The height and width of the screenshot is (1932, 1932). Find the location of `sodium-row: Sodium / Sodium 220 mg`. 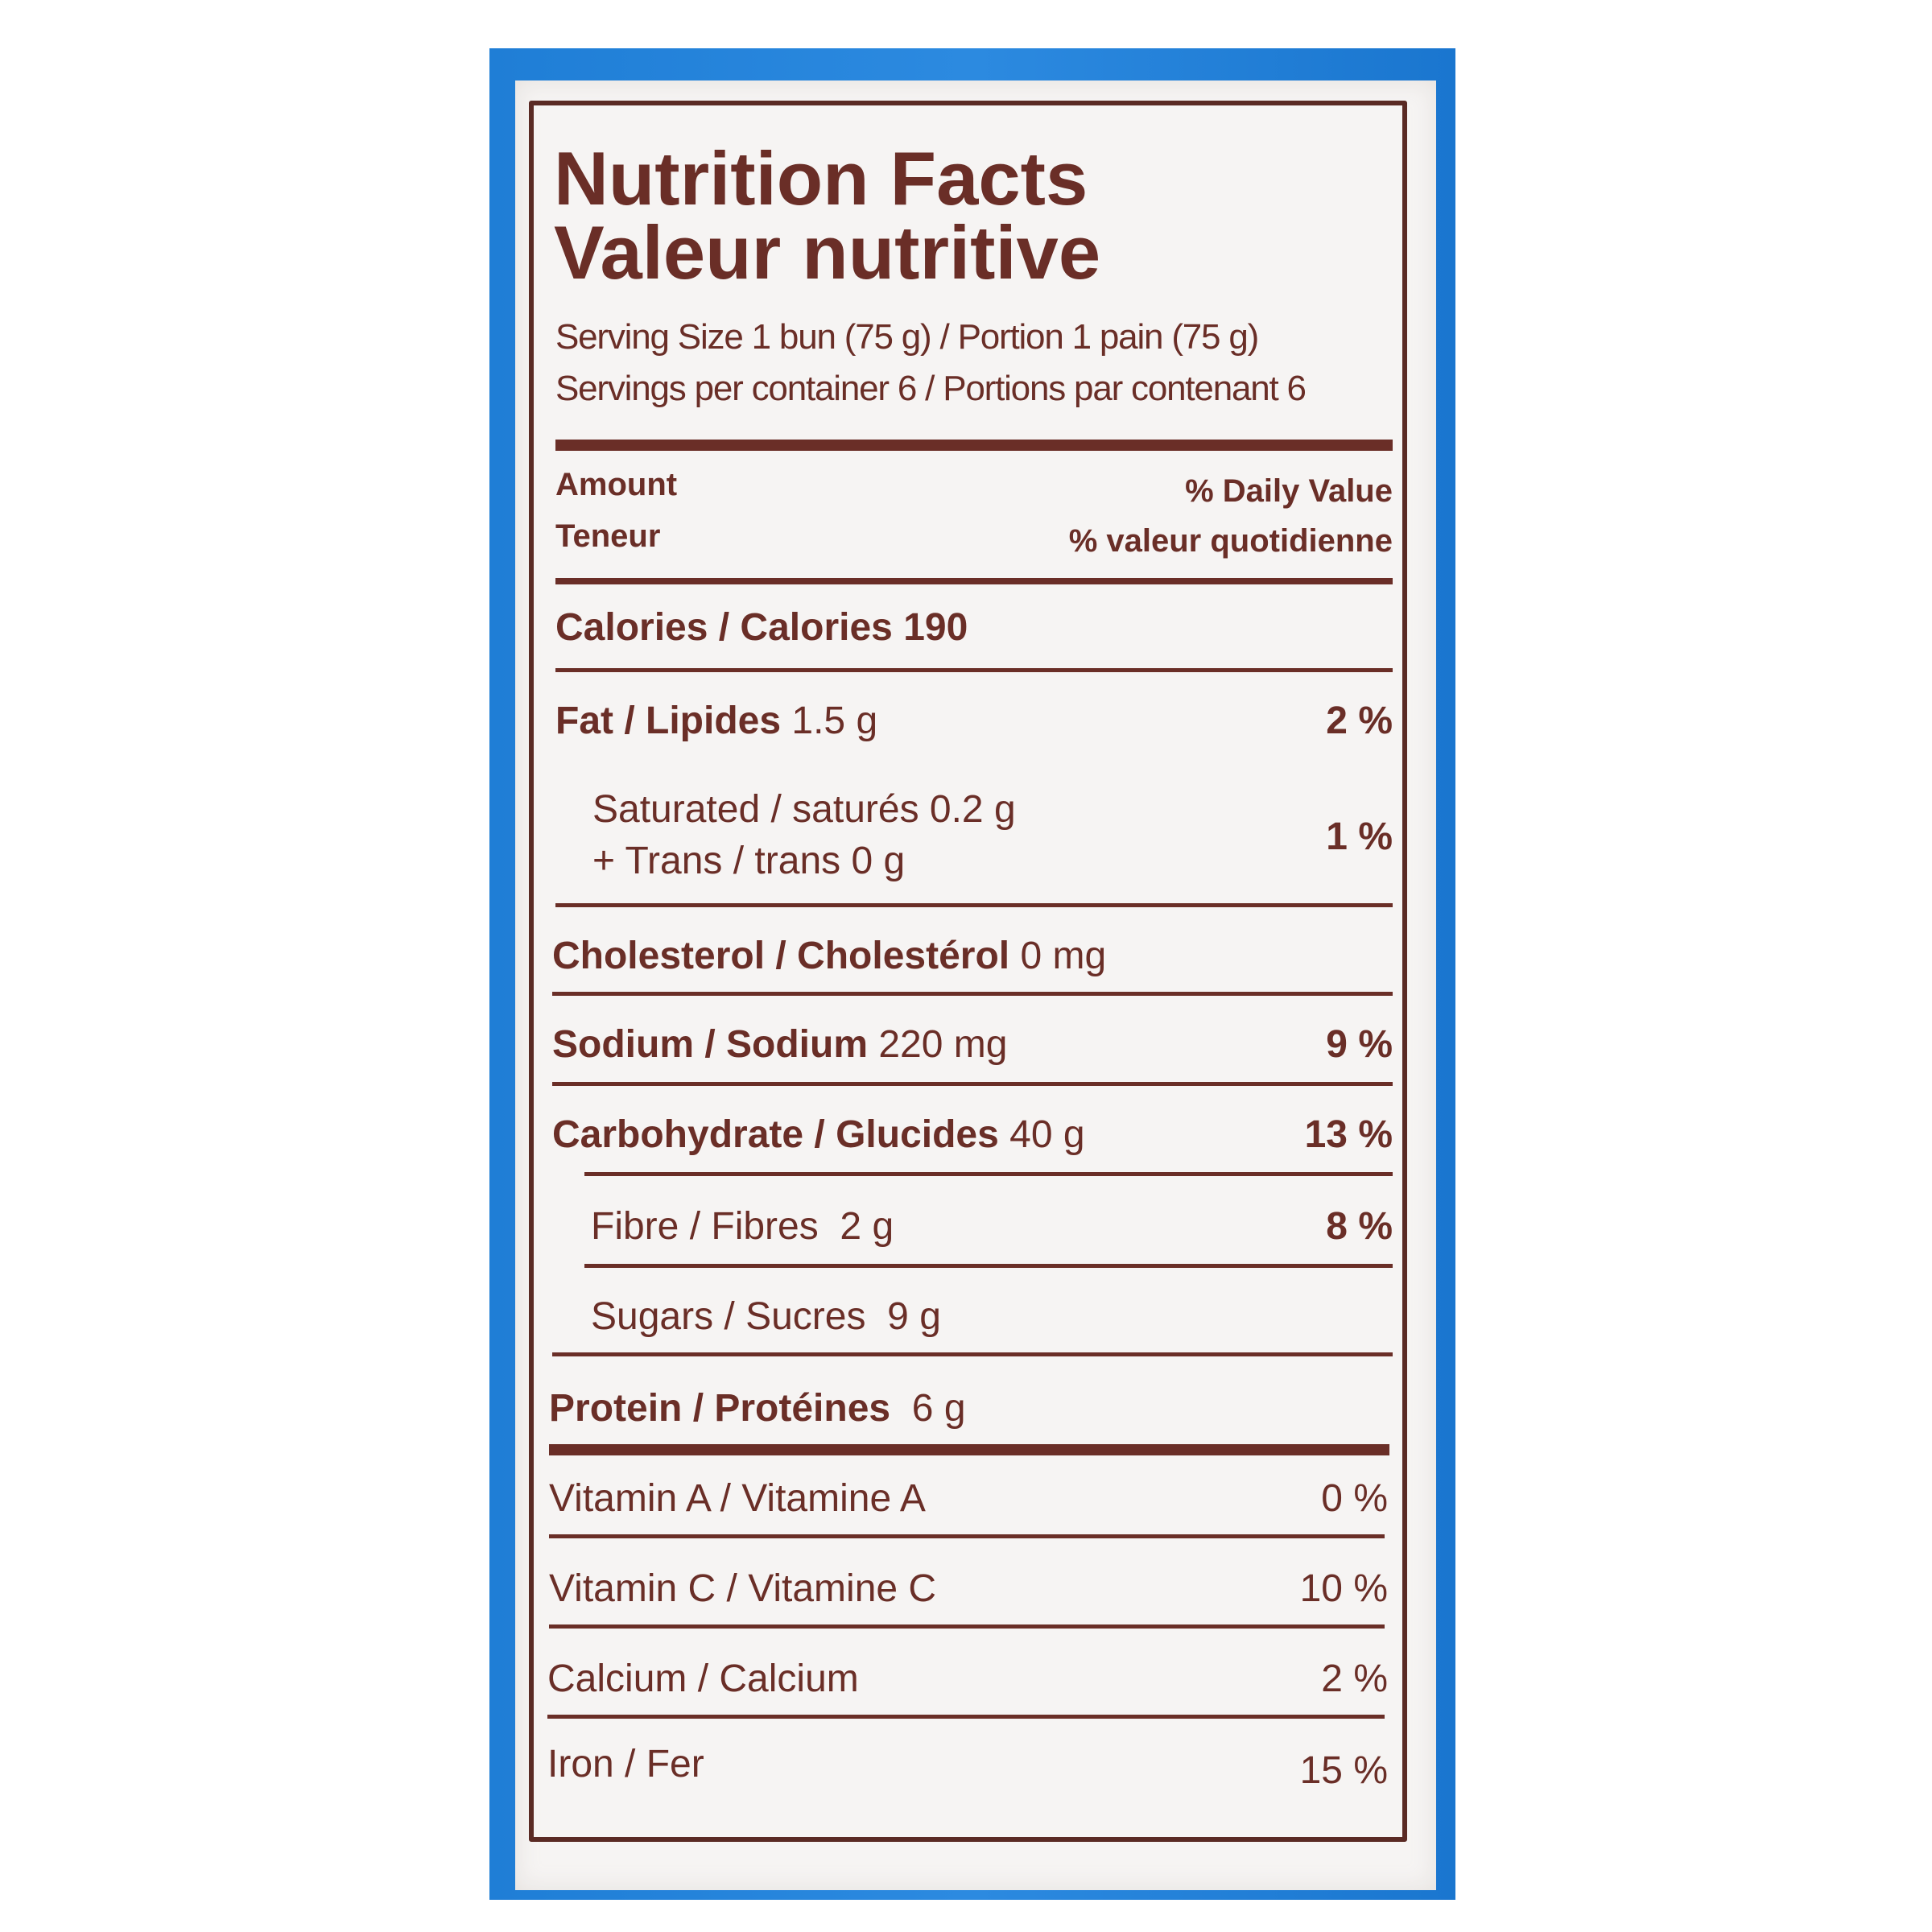

sodium-row: Sodium / Sodium 220 mg is located at coordinates (779, 1044).